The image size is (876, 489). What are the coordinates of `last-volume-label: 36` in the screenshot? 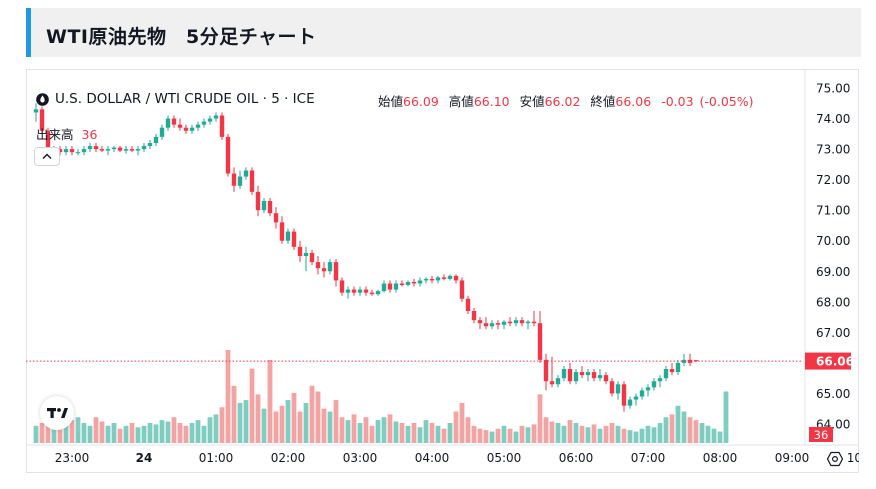 It's located at (821, 435).